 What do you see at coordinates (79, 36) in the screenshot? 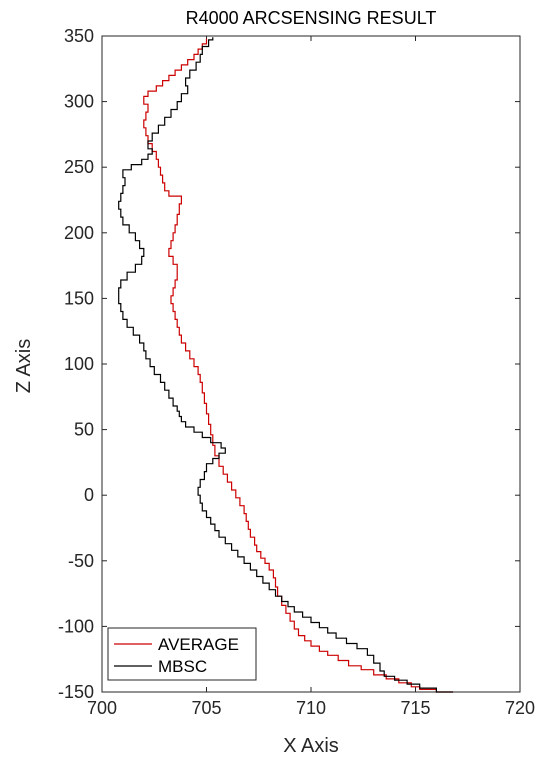
I see `y-tick-label: 350` at bounding box center [79, 36].